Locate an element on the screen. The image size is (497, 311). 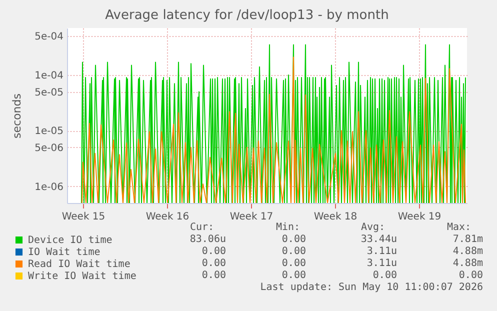
y-axis-title: seconds is located at coordinates (17, 115).